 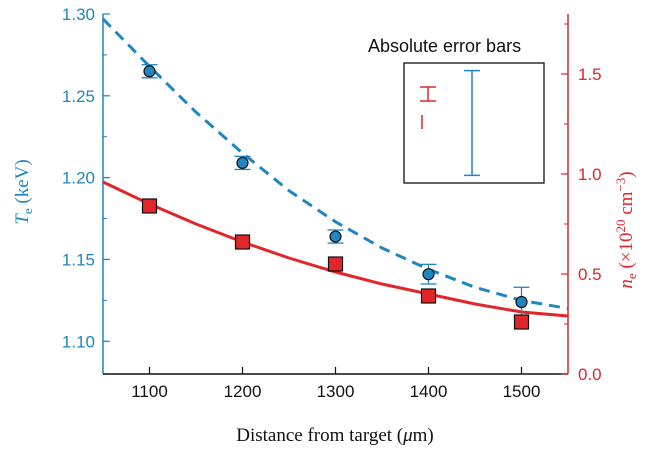 What do you see at coordinates (78, 96) in the screenshot?
I see `left-tick-label: 1.25` at bounding box center [78, 96].